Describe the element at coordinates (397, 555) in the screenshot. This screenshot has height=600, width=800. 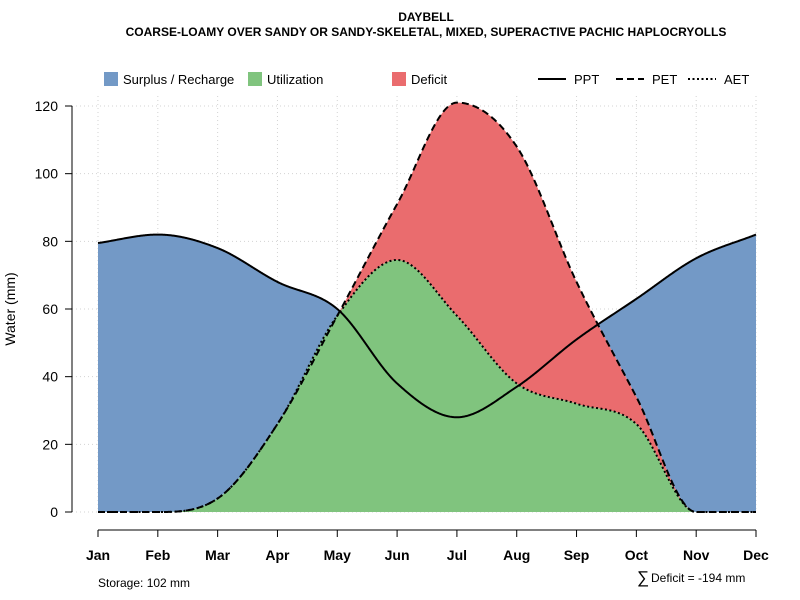
I see `x-tick-label: Jun` at that location.